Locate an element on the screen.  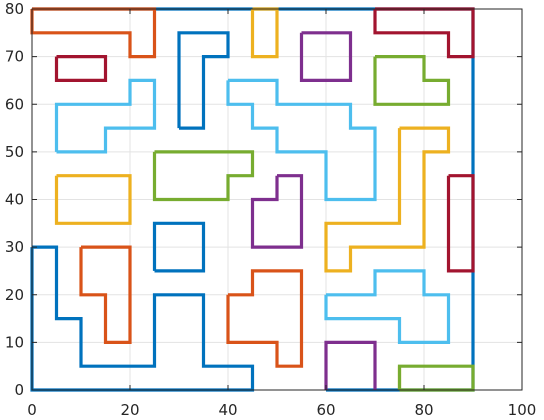
series-path-21-lightblue is located at coordinates (301, 140).